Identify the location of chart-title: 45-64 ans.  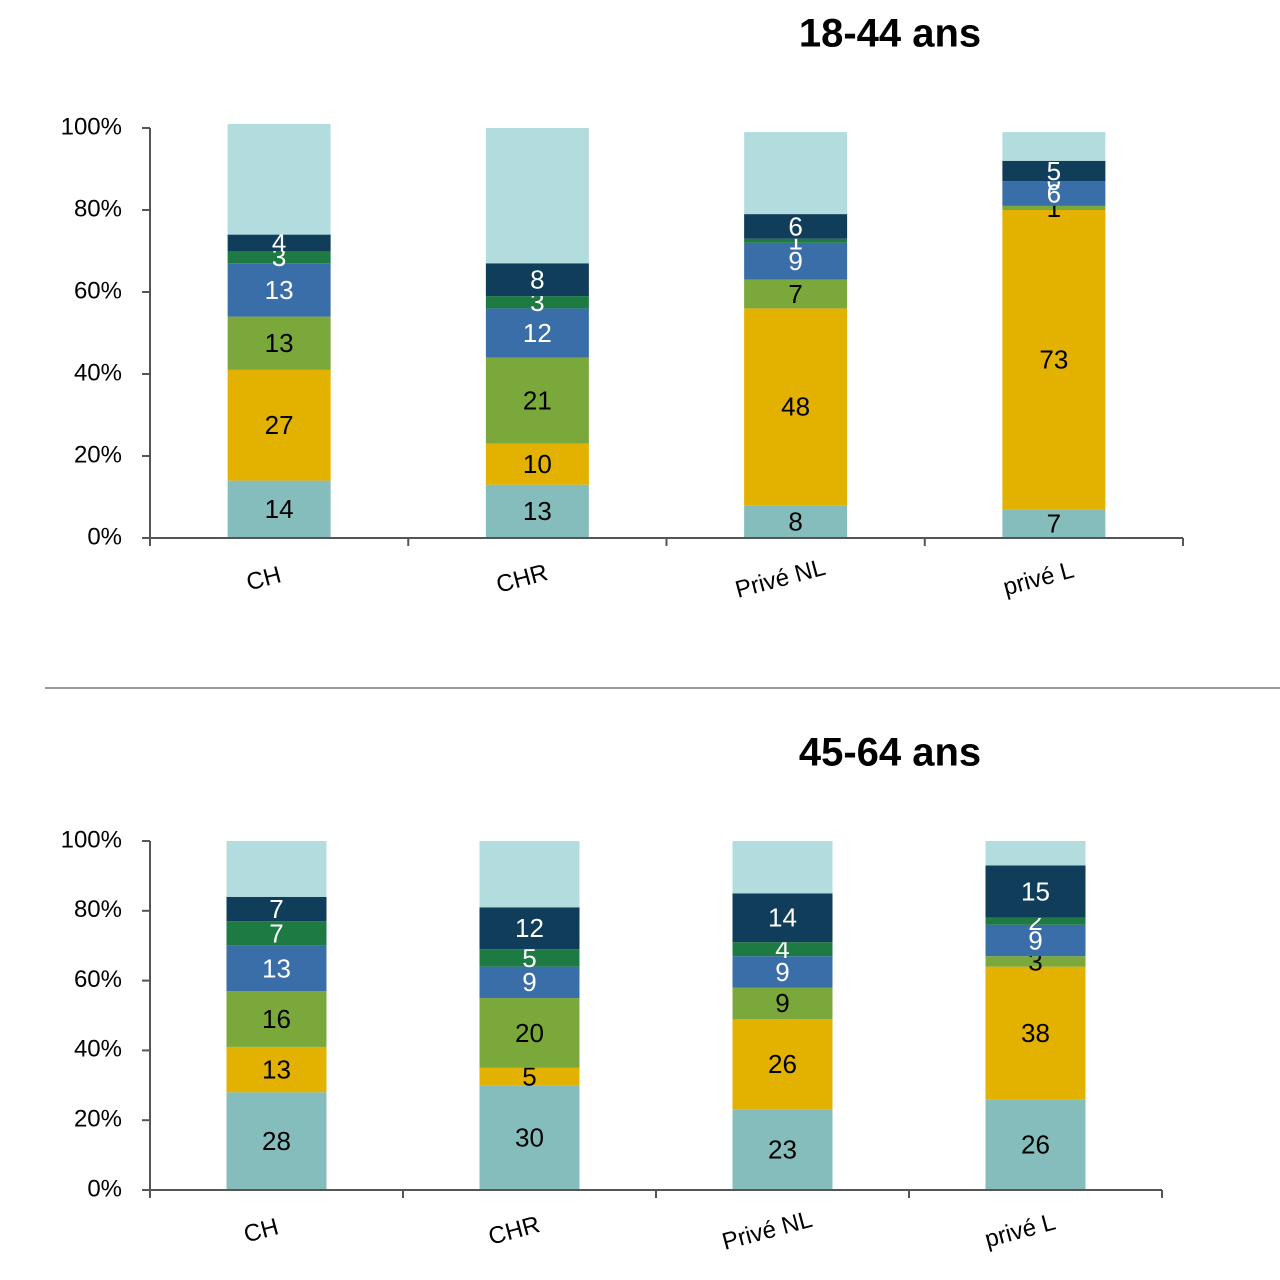
(890, 753).